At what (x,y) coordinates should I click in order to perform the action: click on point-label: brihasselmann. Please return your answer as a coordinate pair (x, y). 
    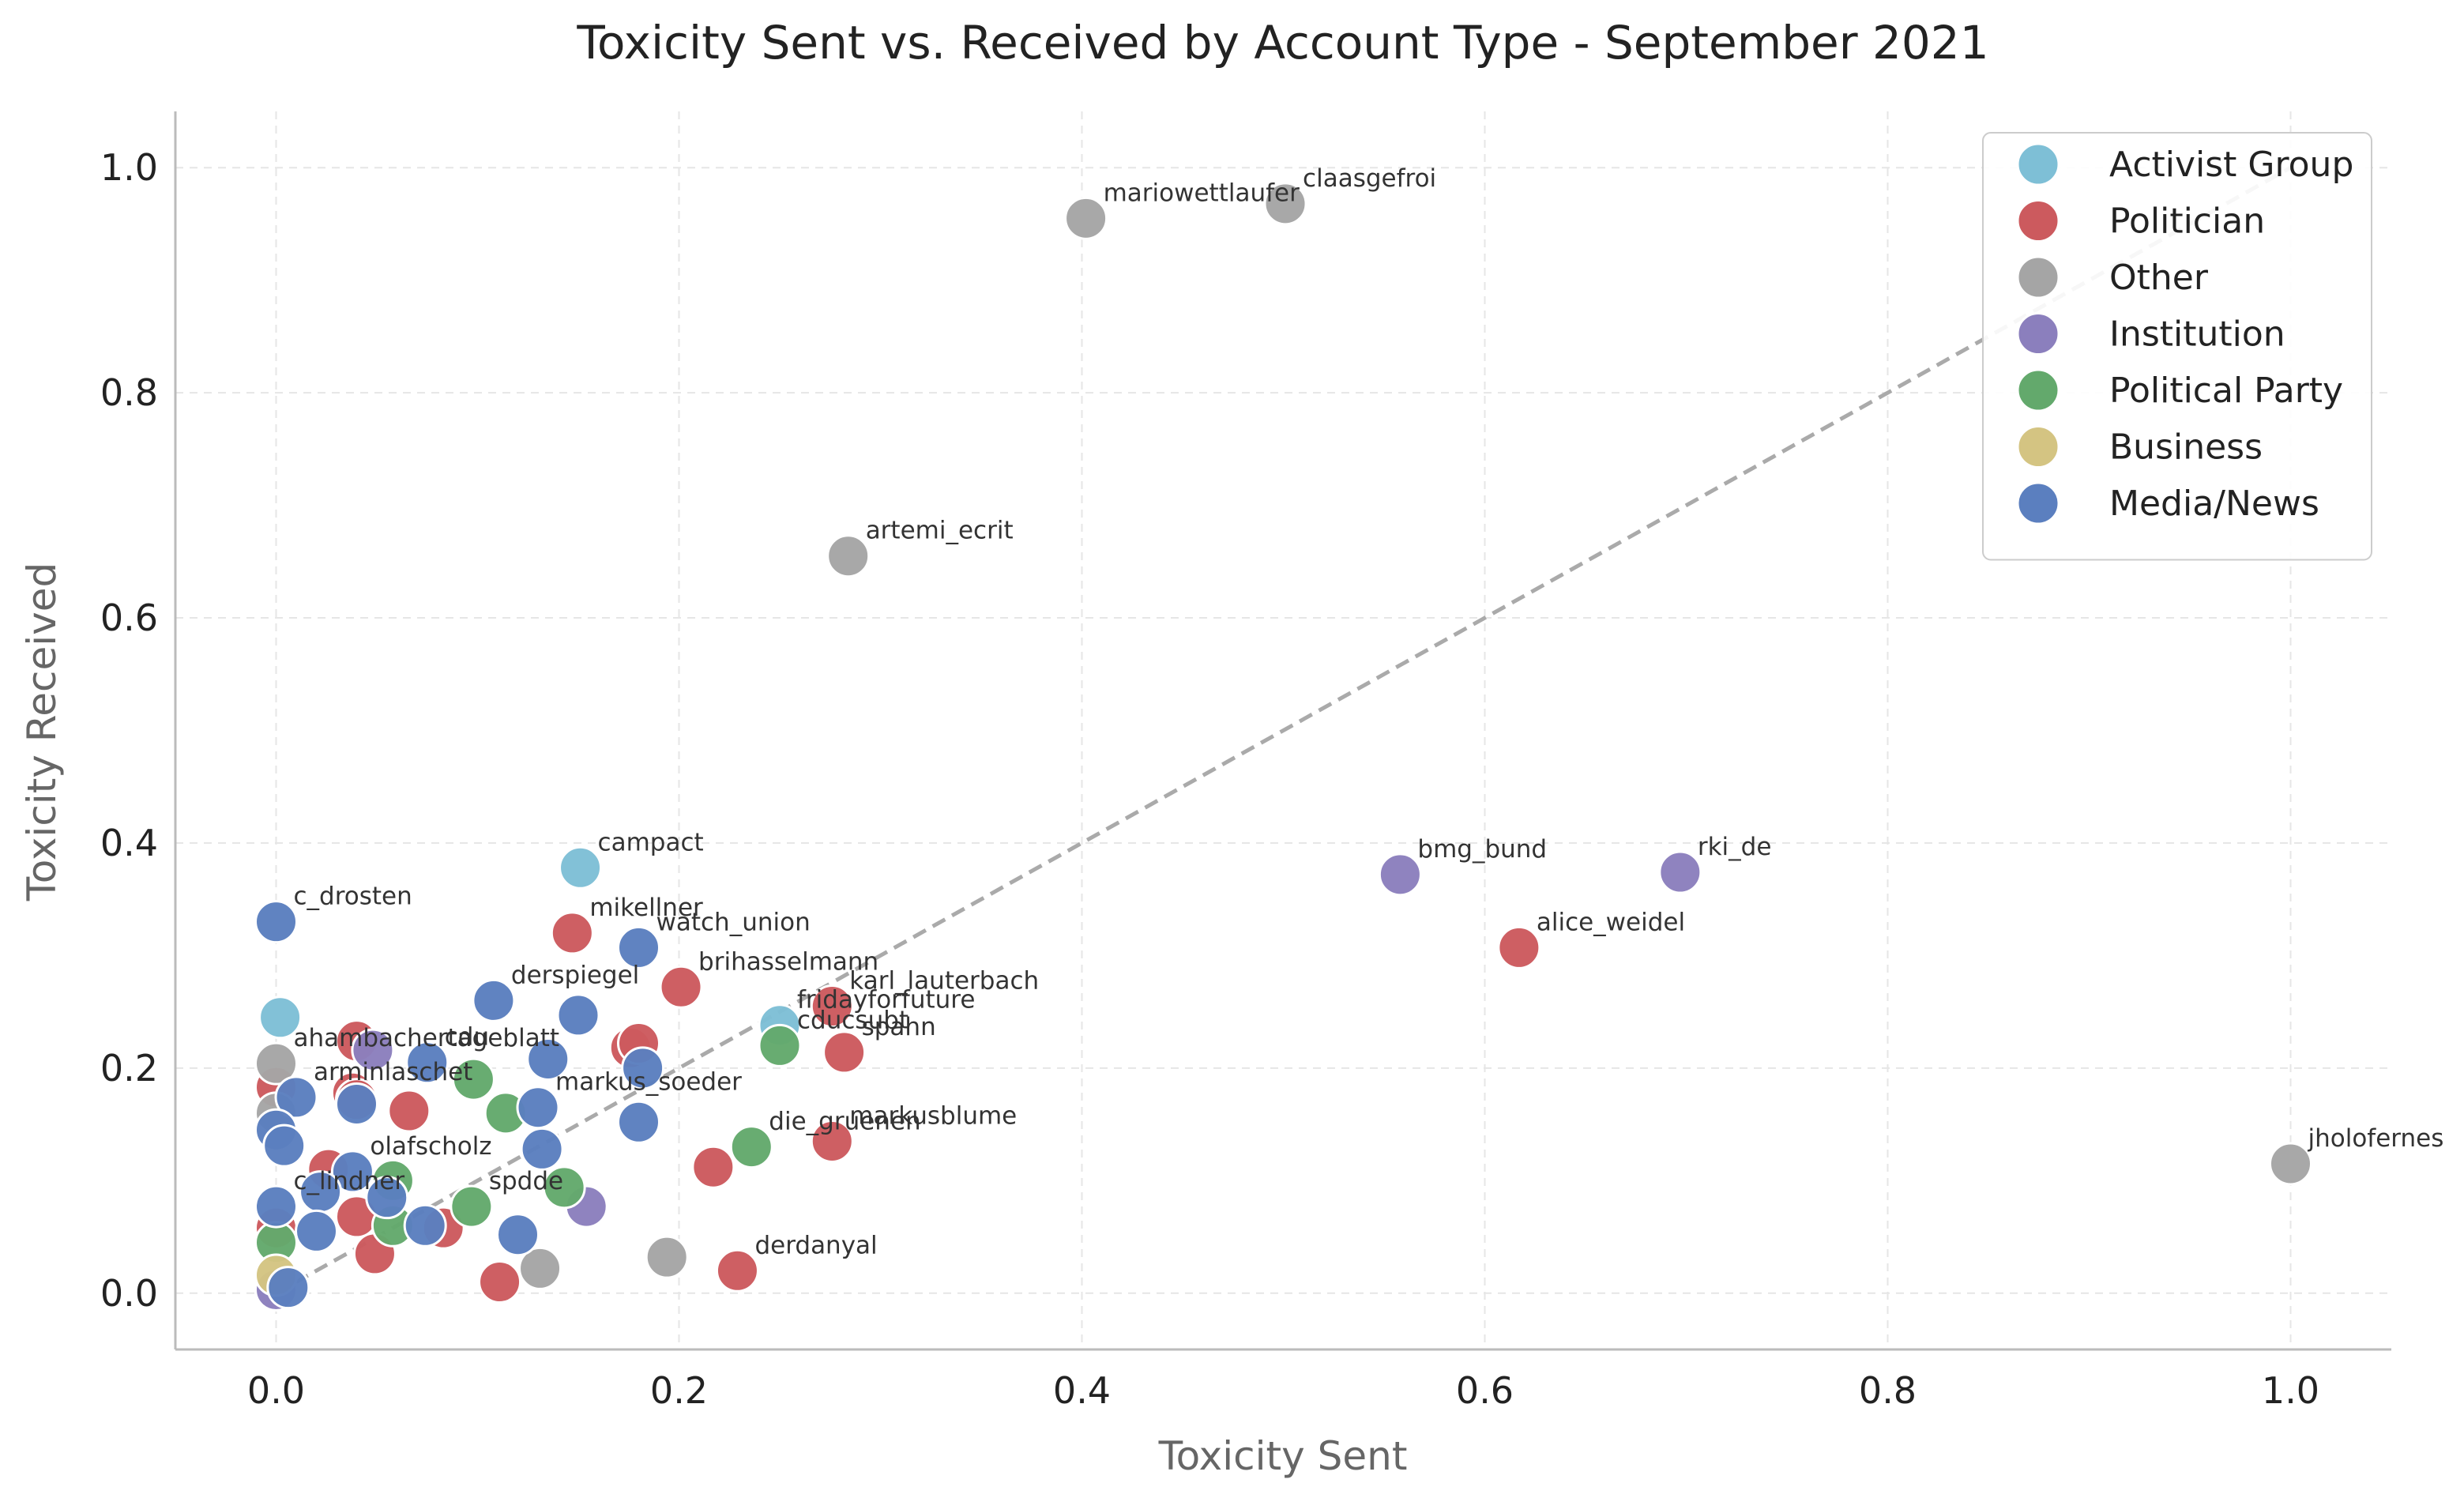
    Looking at the image, I should click on (788, 961).